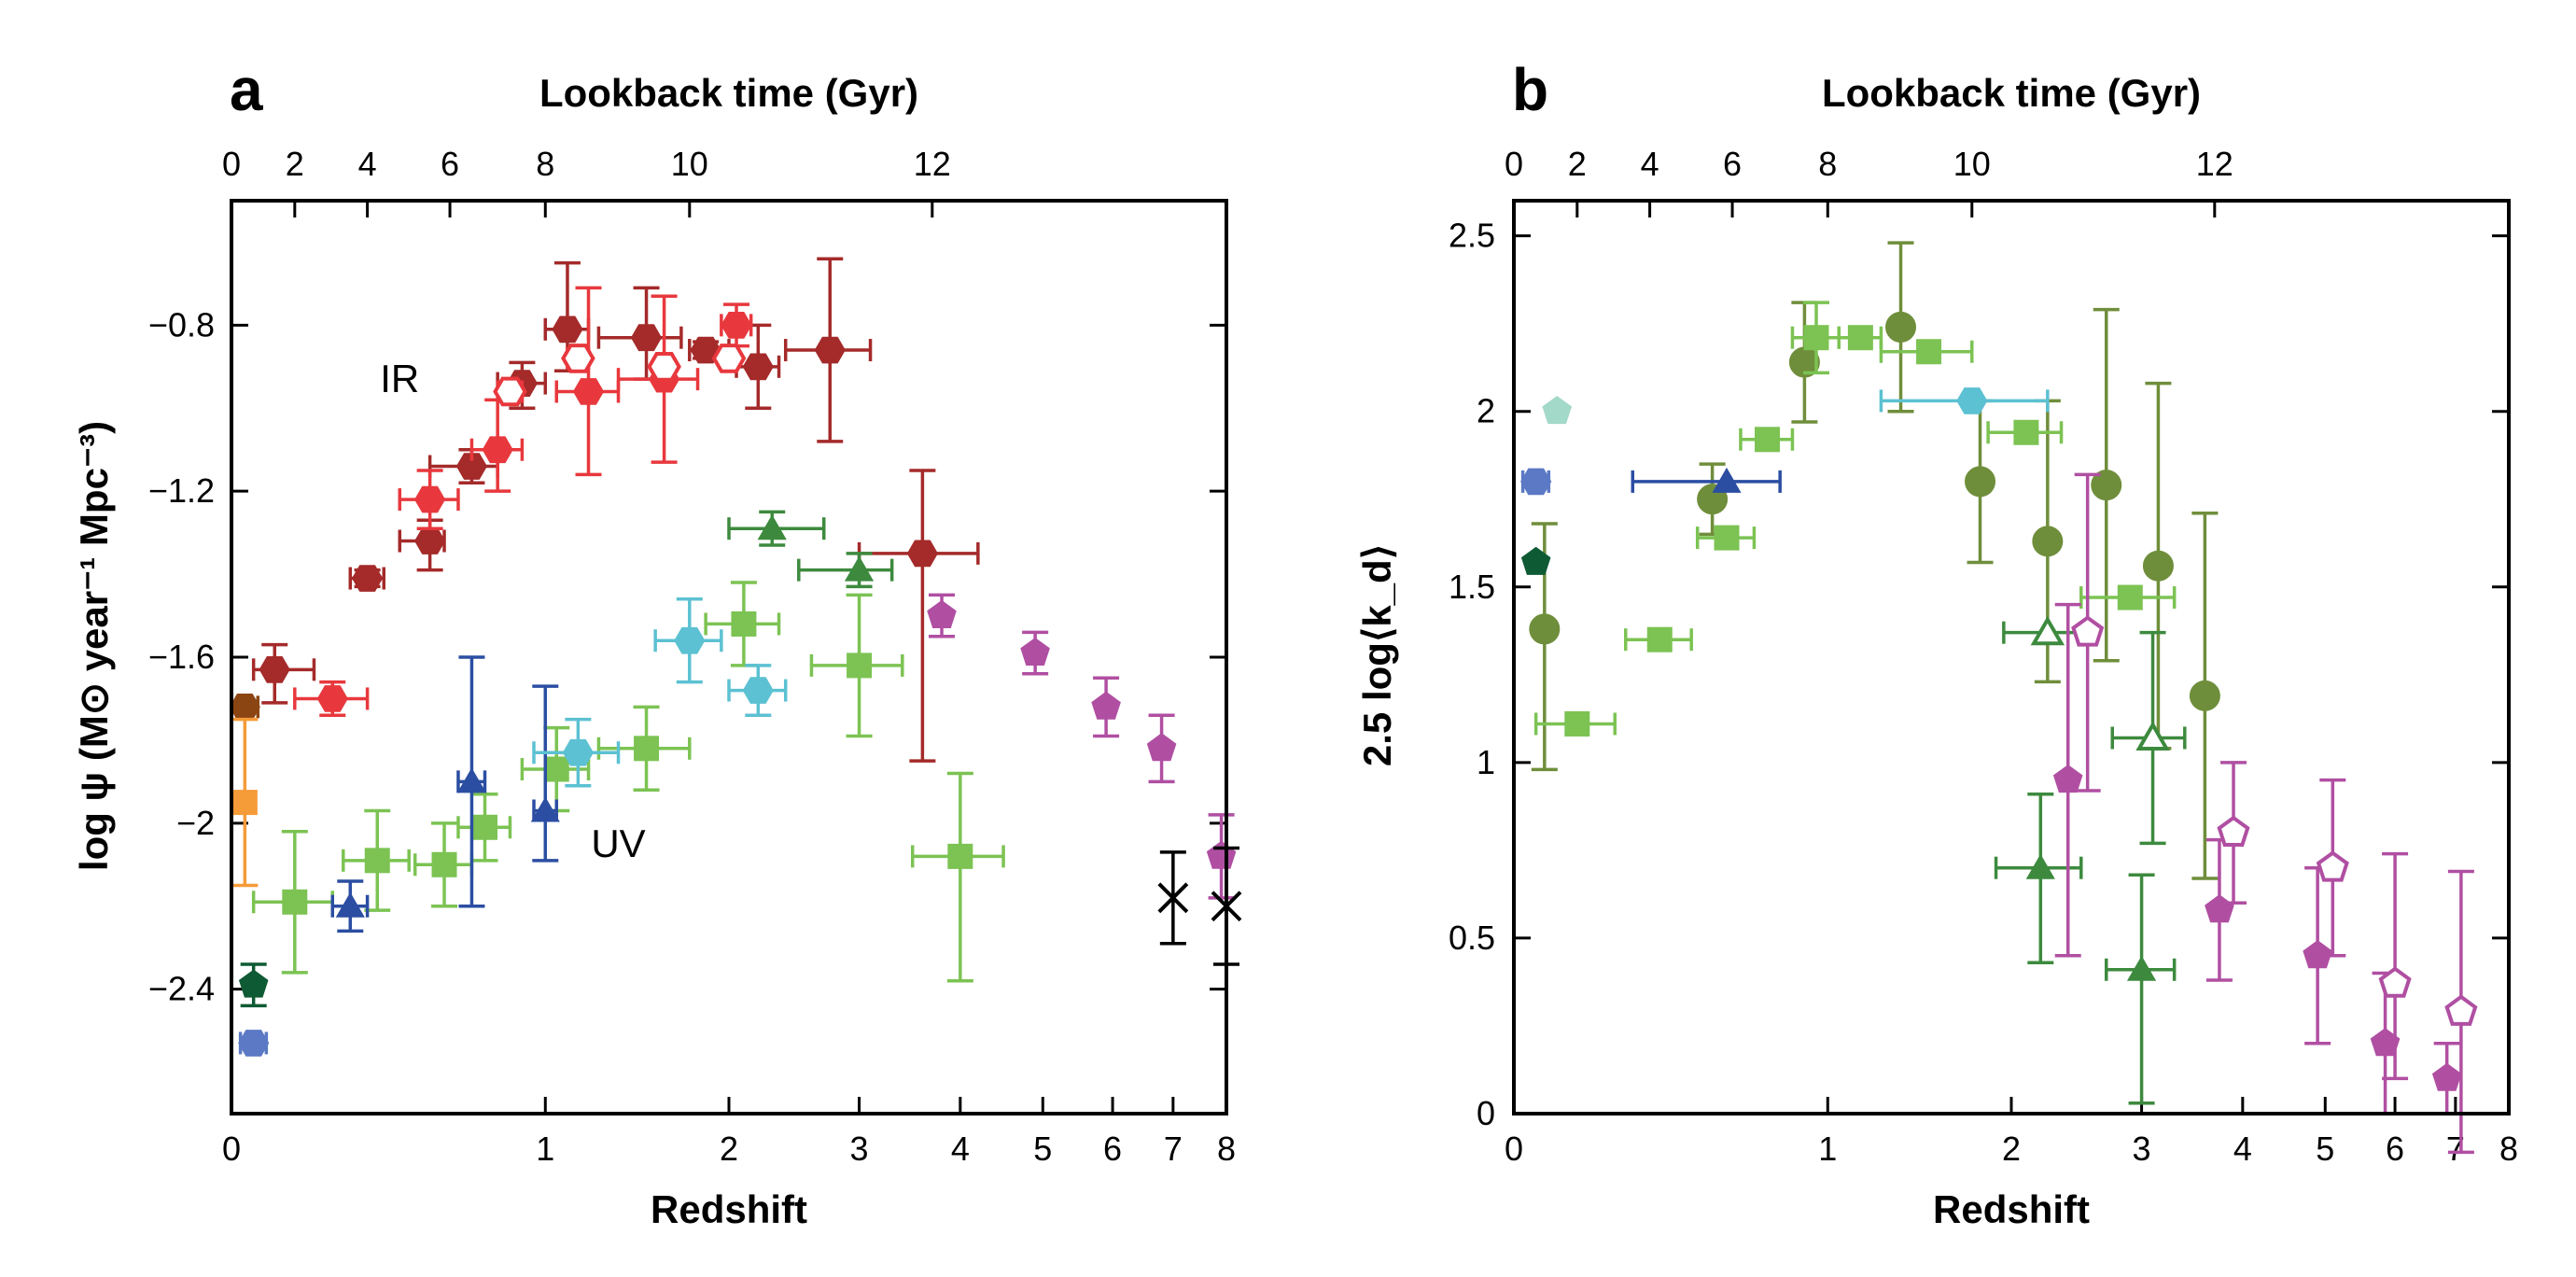  Describe the element at coordinates (181, 491) in the screenshot. I see `y-tick-label: −1.2` at that location.